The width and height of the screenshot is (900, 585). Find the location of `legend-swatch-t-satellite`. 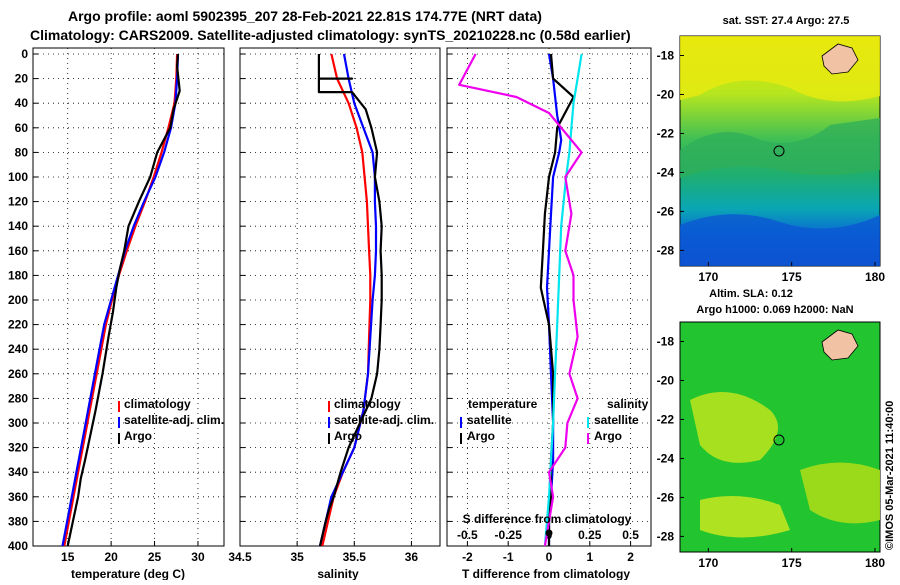

legend-swatch-t-satellite is located at coordinates (461, 422).